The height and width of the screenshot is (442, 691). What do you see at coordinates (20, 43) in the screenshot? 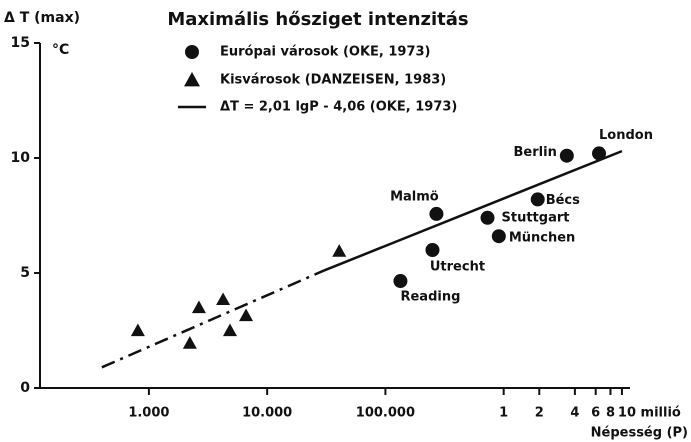
I see `y-tick-label: 15` at bounding box center [20, 43].